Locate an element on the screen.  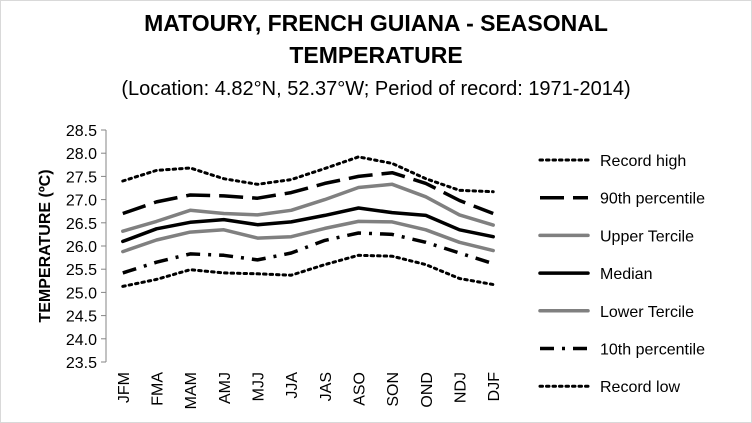
y-tick-label: 24.5 is located at coordinates (81, 317).